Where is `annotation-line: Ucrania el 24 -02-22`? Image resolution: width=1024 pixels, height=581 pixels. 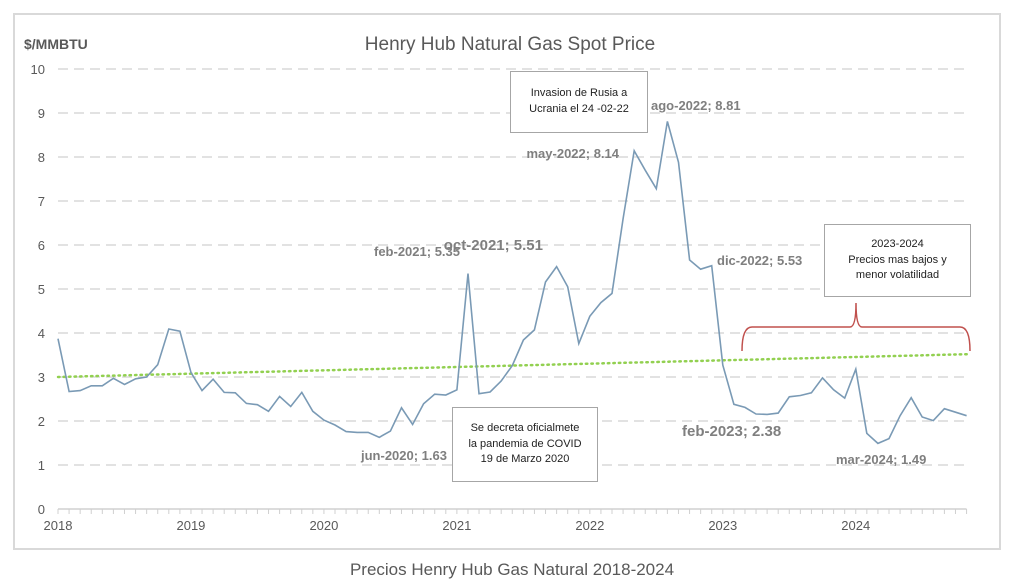 annotation-line: Ucrania el 24 -02-22 is located at coordinates (579, 109).